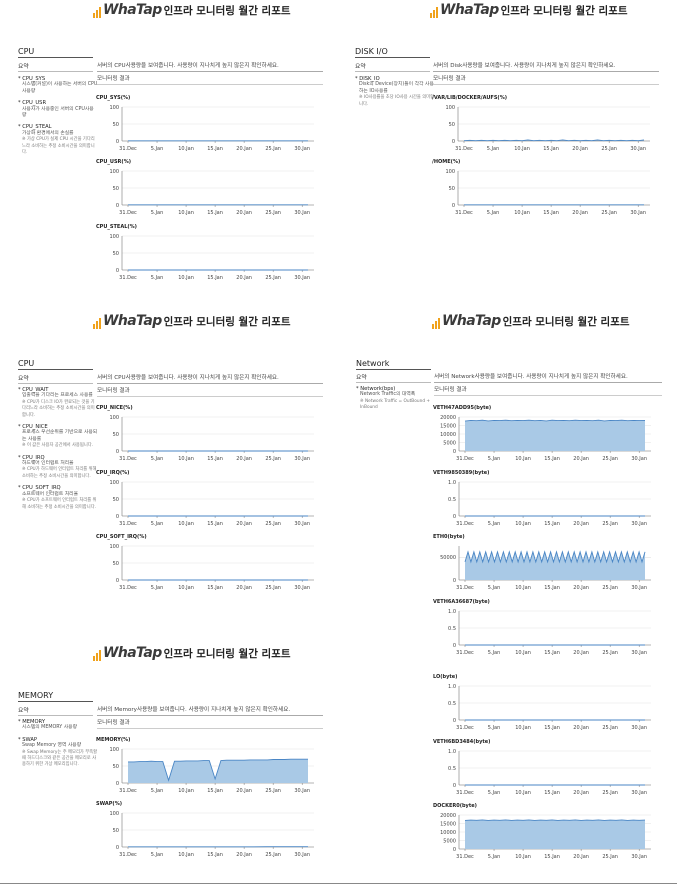 This screenshot has height=887, width=677. What do you see at coordinates (35, 127) in the screenshot?
I see `metric-name: * CPU_STEAL` at bounding box center [35, 127].